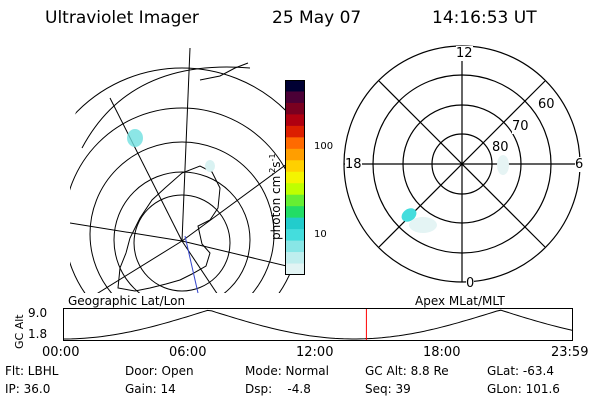 The height and width of the screenshot is (400, 600). Describe the element at coordinates (19, 331) in the screenshot. I see `timeline-ylabel: GC Alt` at that location.